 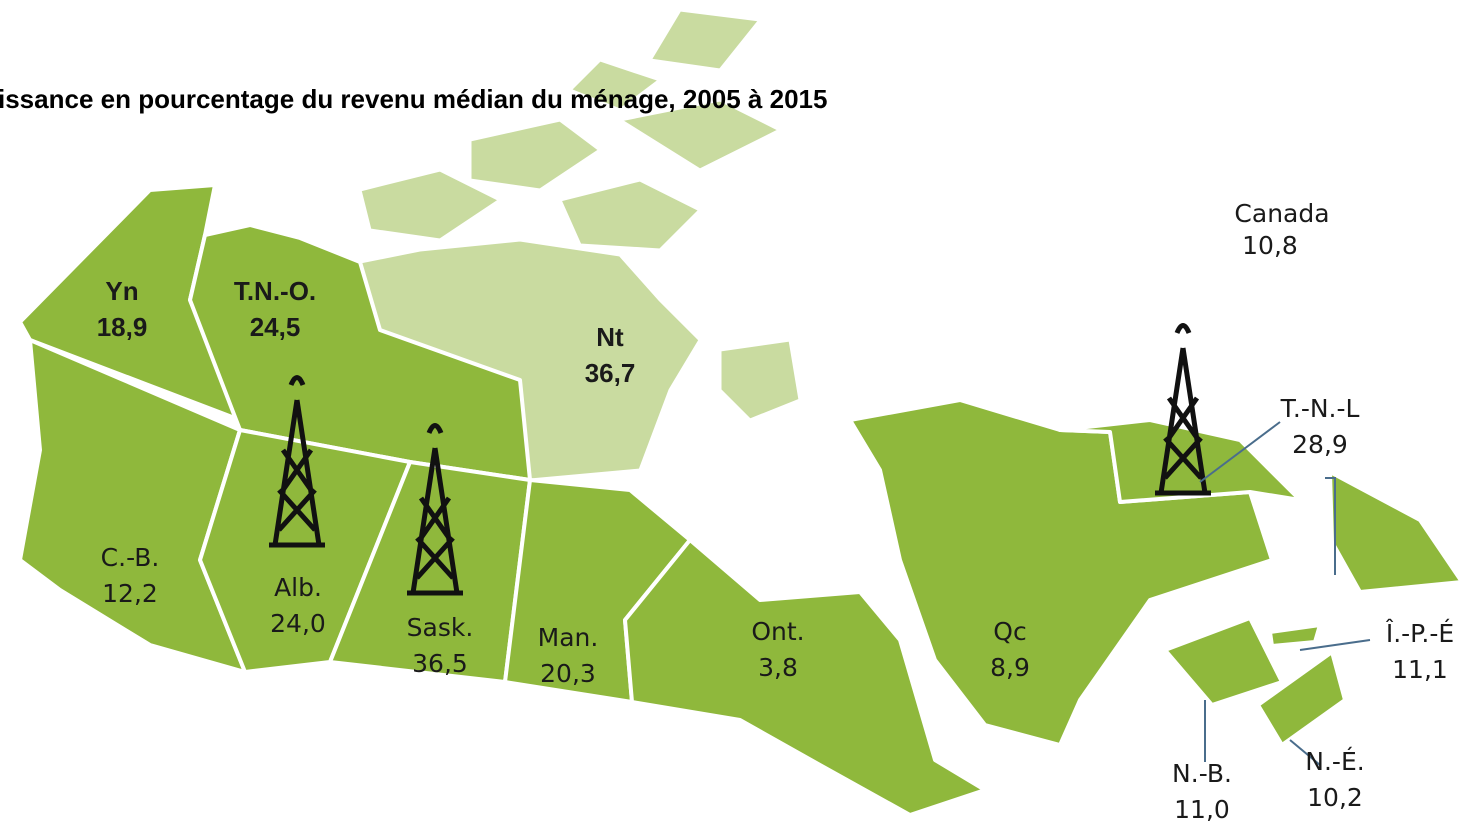 I want to click on region-value: 24,5, so click(x=275, y=327).